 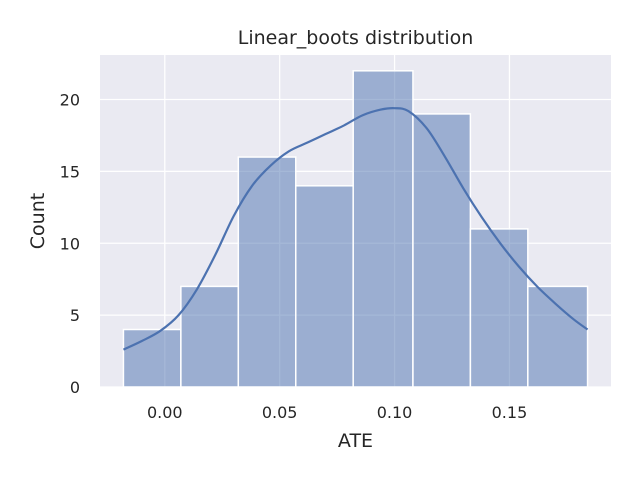 I want to click on chart-title: Linear_boots distribution, so click(x=356, y=38).